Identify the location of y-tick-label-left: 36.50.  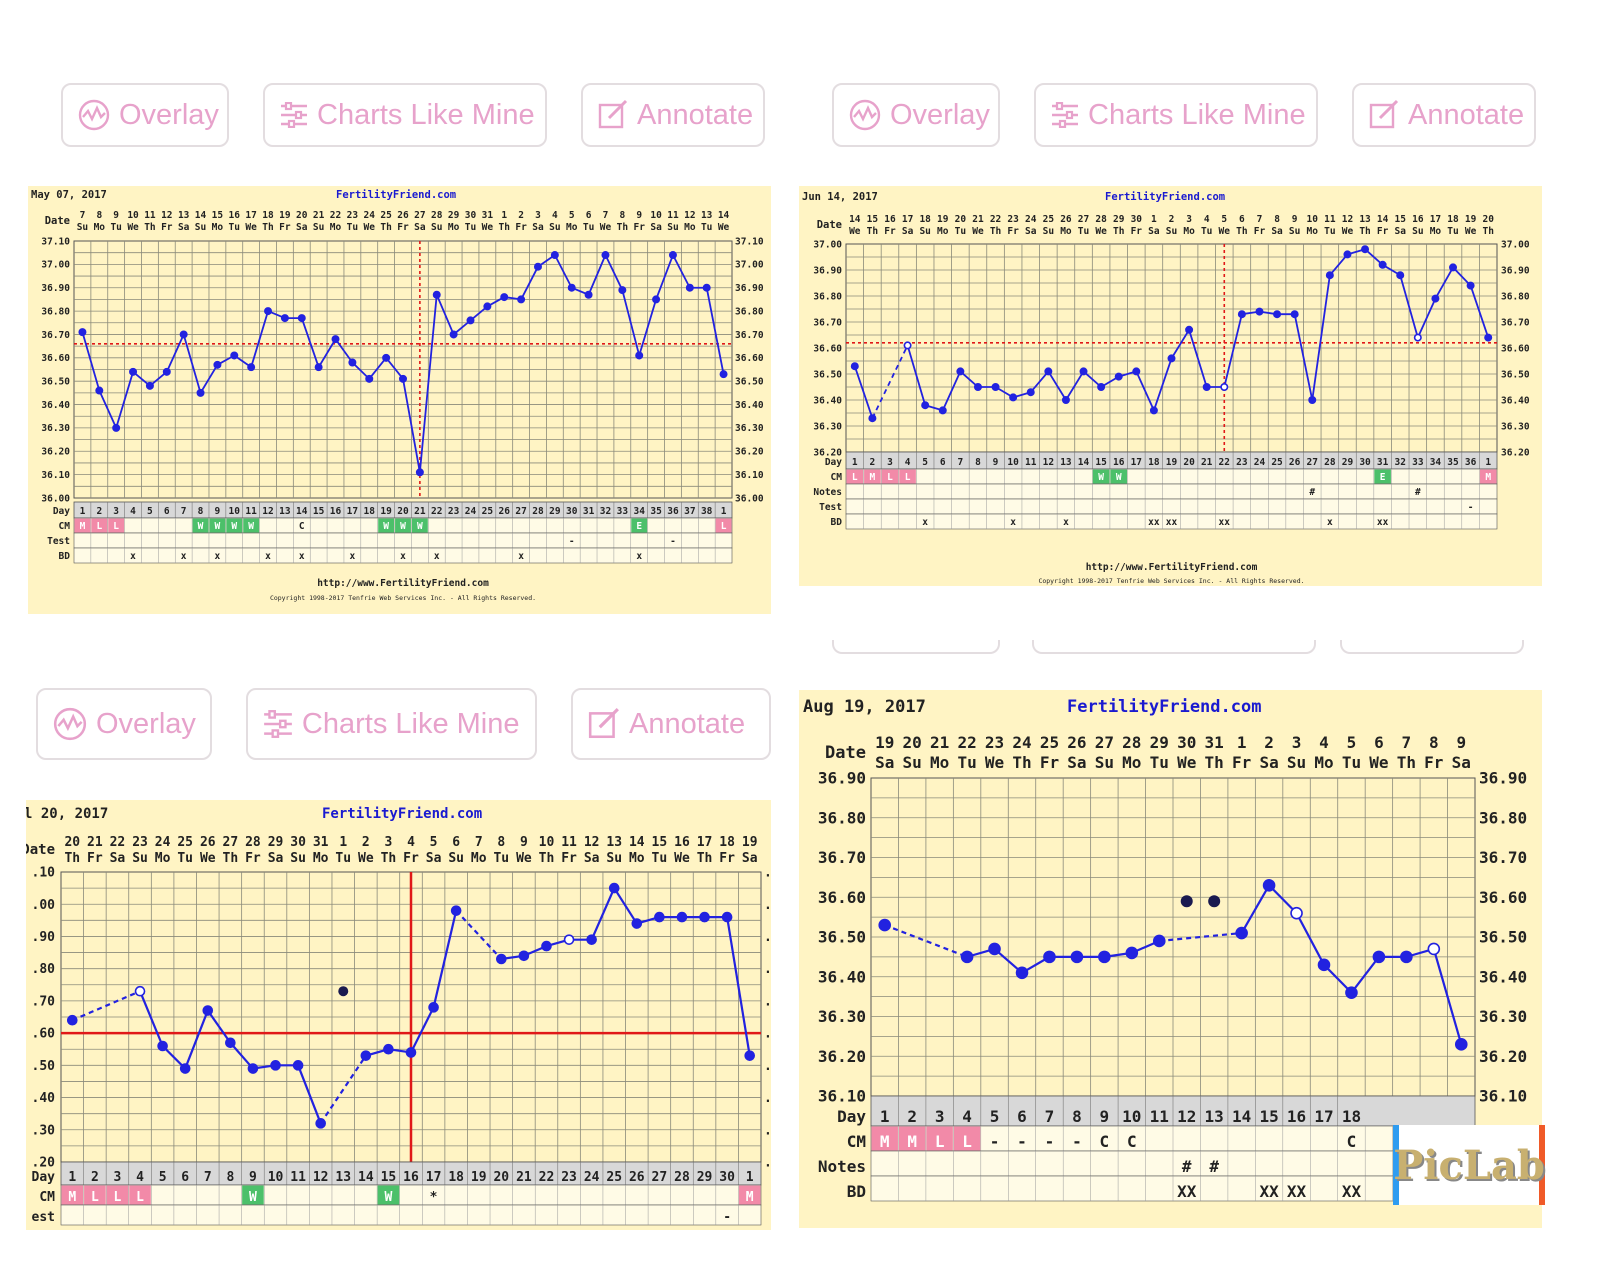
(842, 937).